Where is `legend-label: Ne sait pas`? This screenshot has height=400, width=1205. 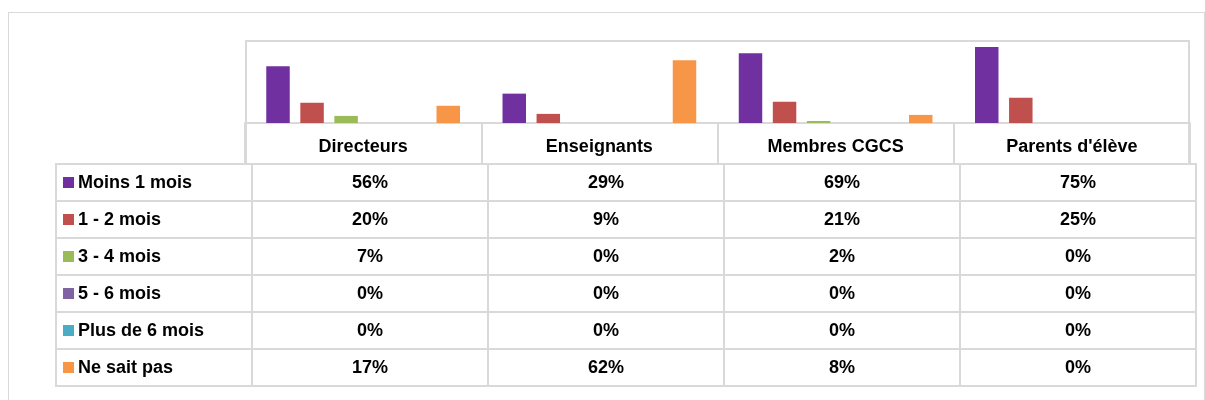 legend-label: Ne sait pas is located at coordinates (154, 367).